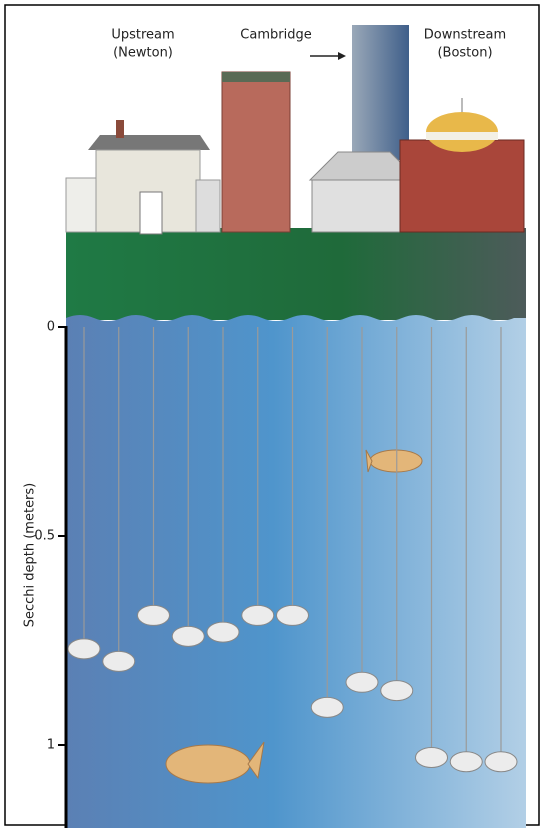 This screenshot has height=830, width=544. What do you see at coordinates (296, 274) in the screenshot?
I see `ground` at bounding box center [296, 274].